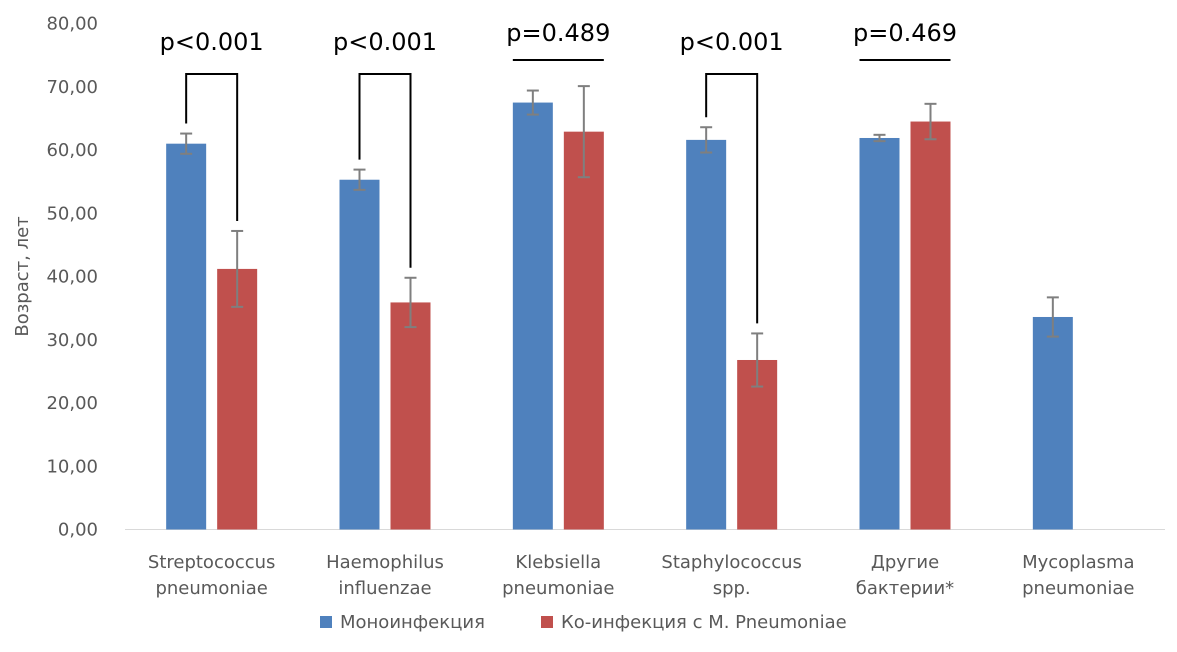  Describe the element at coordinates (731, 562) in the screenshot. I see `x-category-label: Staphylococcus` at that location.